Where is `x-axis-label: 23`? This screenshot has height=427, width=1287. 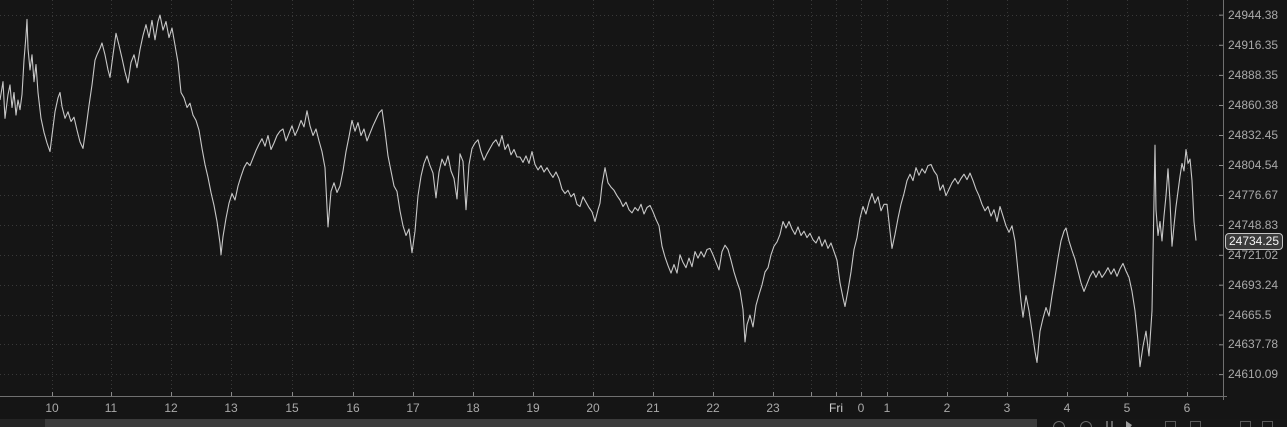 x-axis-label: 23 is located at coordinates (773, 408).